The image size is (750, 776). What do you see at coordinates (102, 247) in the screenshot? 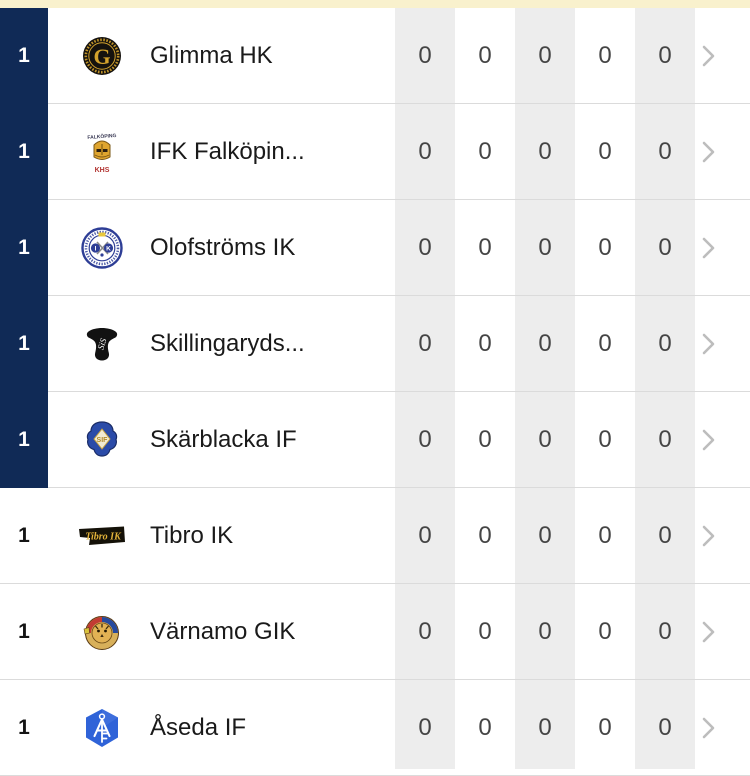
I see `olofstroms-ik-logo-icon: I K` at bounding box center [102, 247].